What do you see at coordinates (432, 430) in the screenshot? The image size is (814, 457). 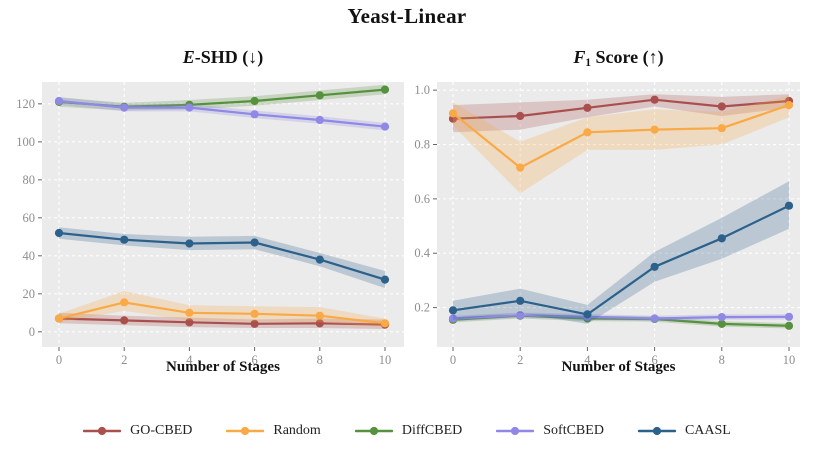 I see `legend-label: DiffCBED` at bounding box center [432, 430].